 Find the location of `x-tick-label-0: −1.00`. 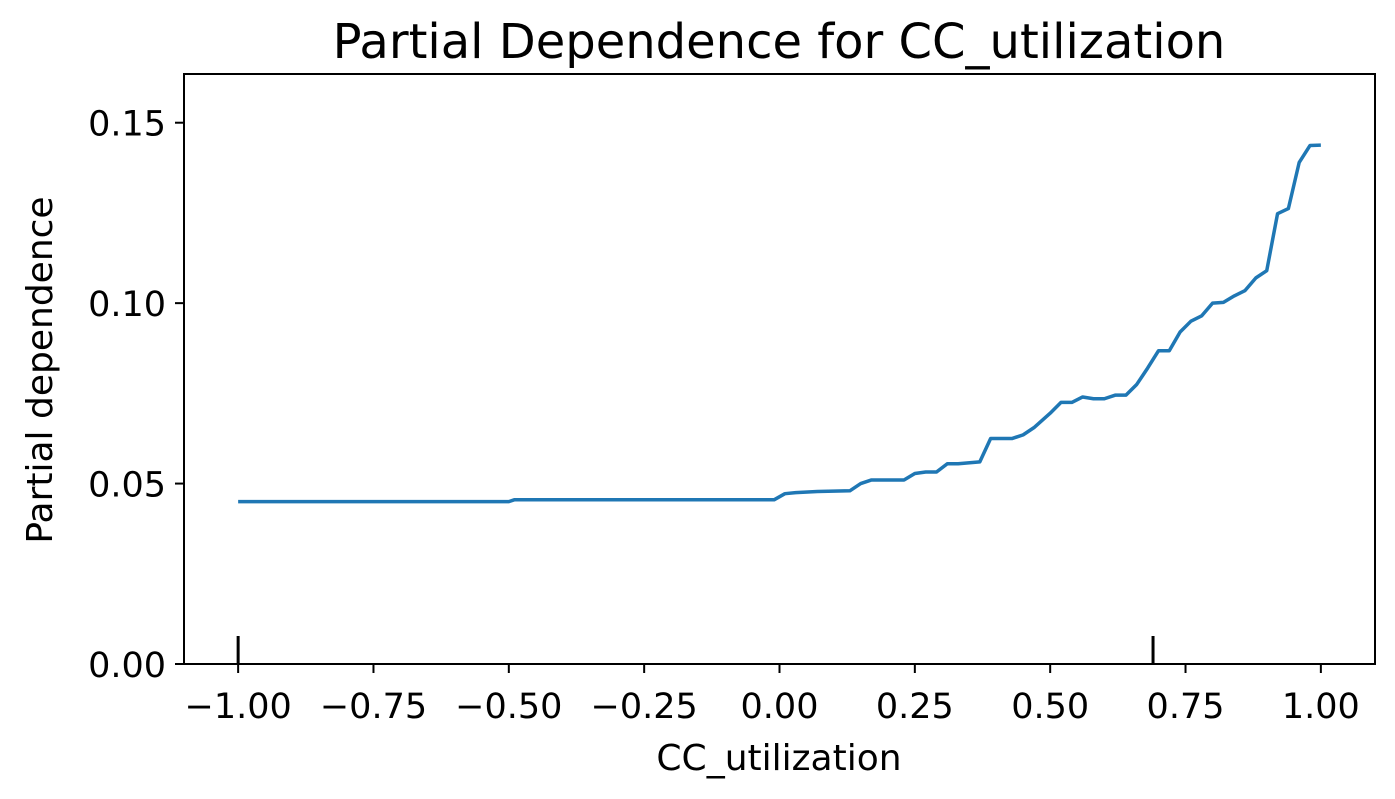

x-tick-label-0: −1.00 is located at coordinates (238, 707).